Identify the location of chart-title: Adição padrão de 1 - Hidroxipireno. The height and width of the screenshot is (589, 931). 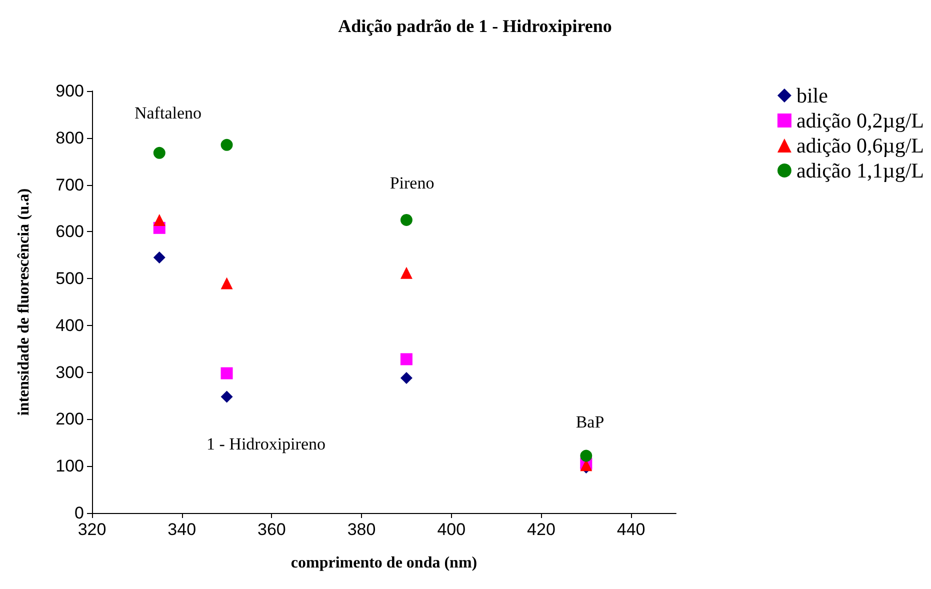
(475, 26).